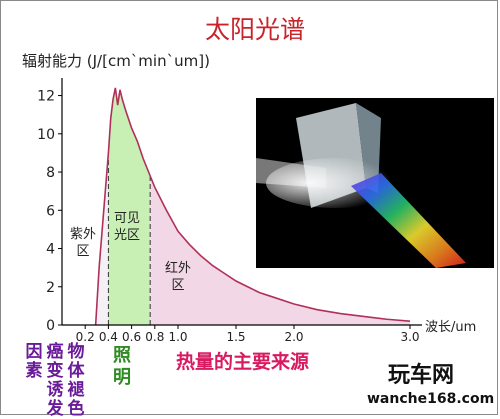 The width and height of the screenshot is (500, 419). I want to click on x-tick-label: 0.8, so click(154, 337).